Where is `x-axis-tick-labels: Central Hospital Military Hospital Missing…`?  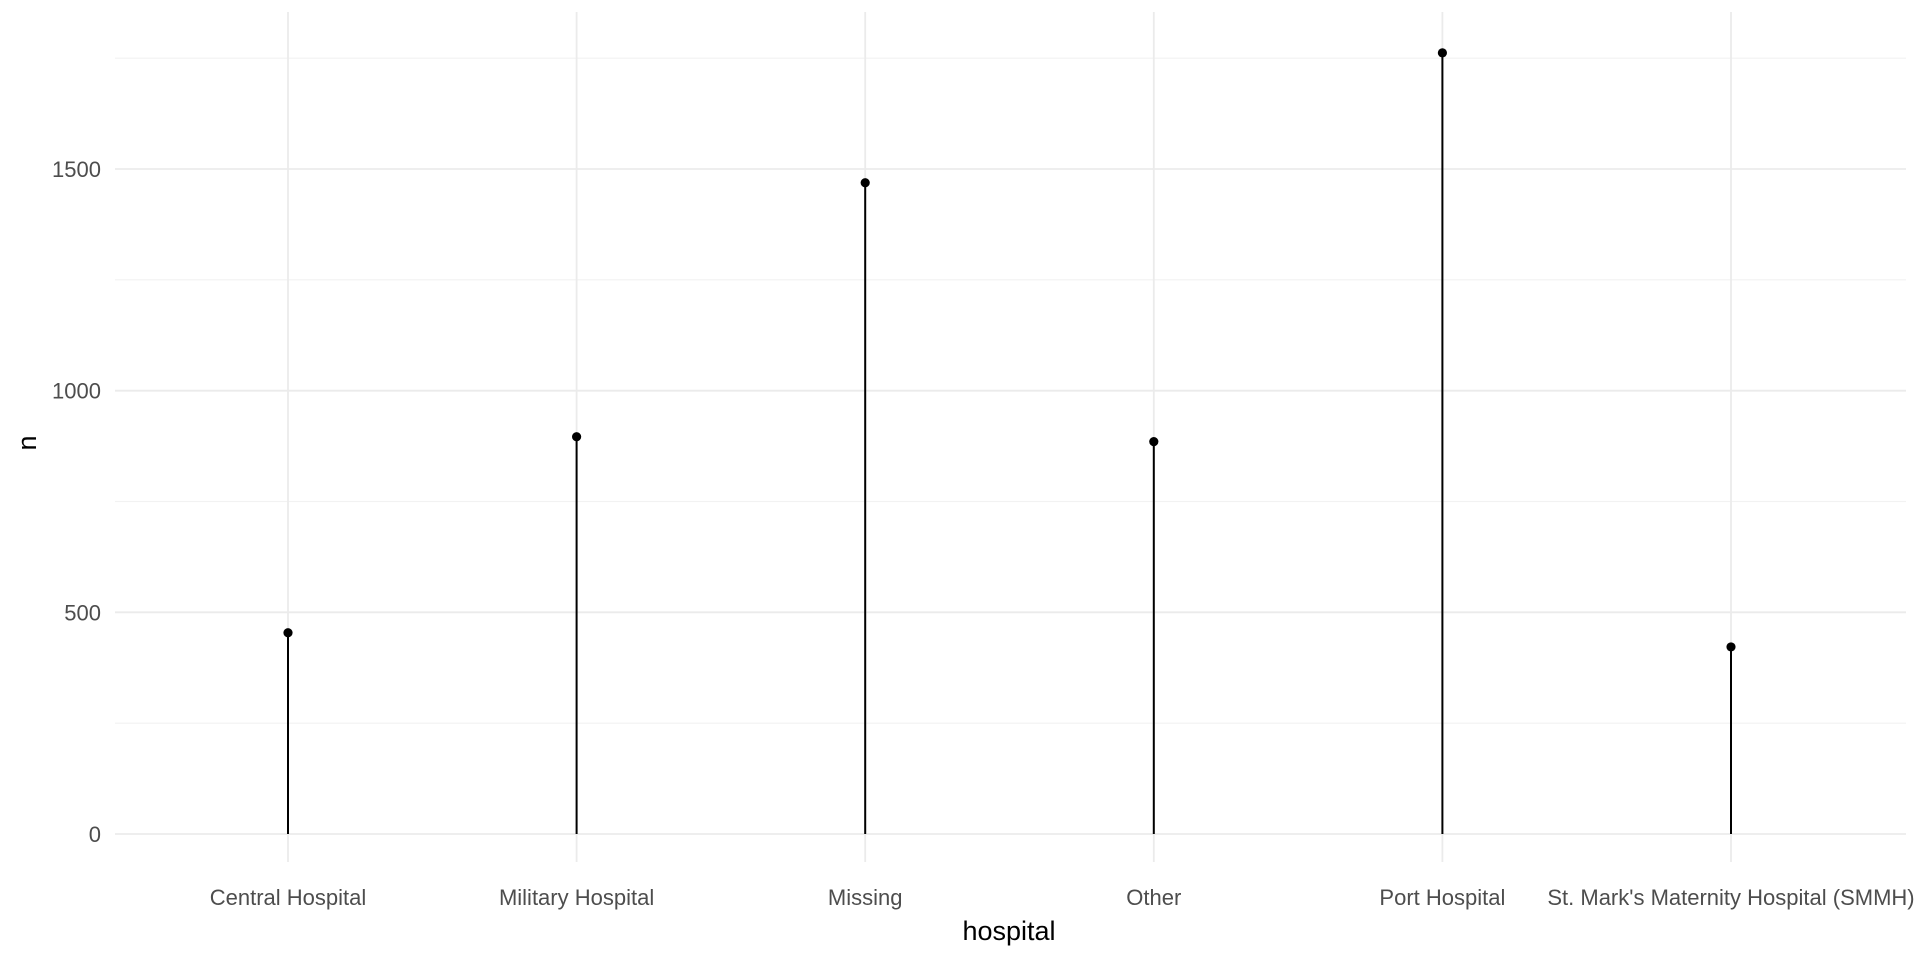 x-axis-tick-labels: Central Hospital Military Hospital Missing… is located at coordinates (1062, 897).